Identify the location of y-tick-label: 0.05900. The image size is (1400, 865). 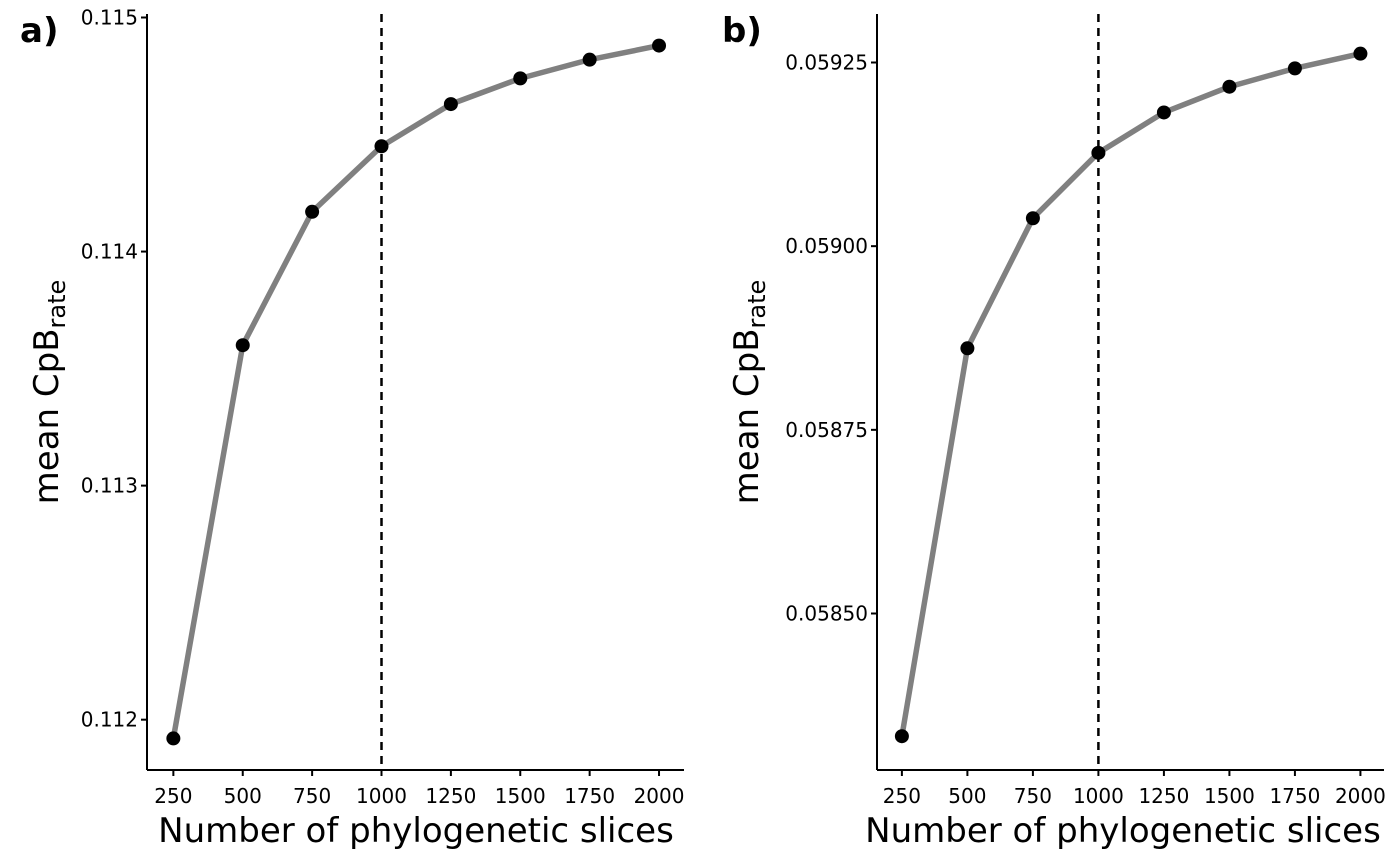
(826, 246).